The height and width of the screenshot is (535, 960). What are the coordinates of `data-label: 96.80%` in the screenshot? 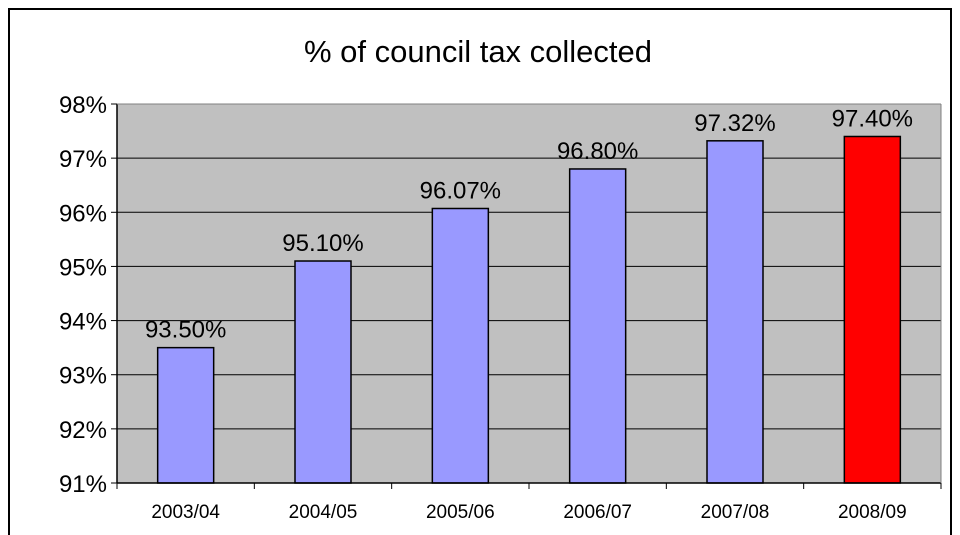 It's located at (597, 151).